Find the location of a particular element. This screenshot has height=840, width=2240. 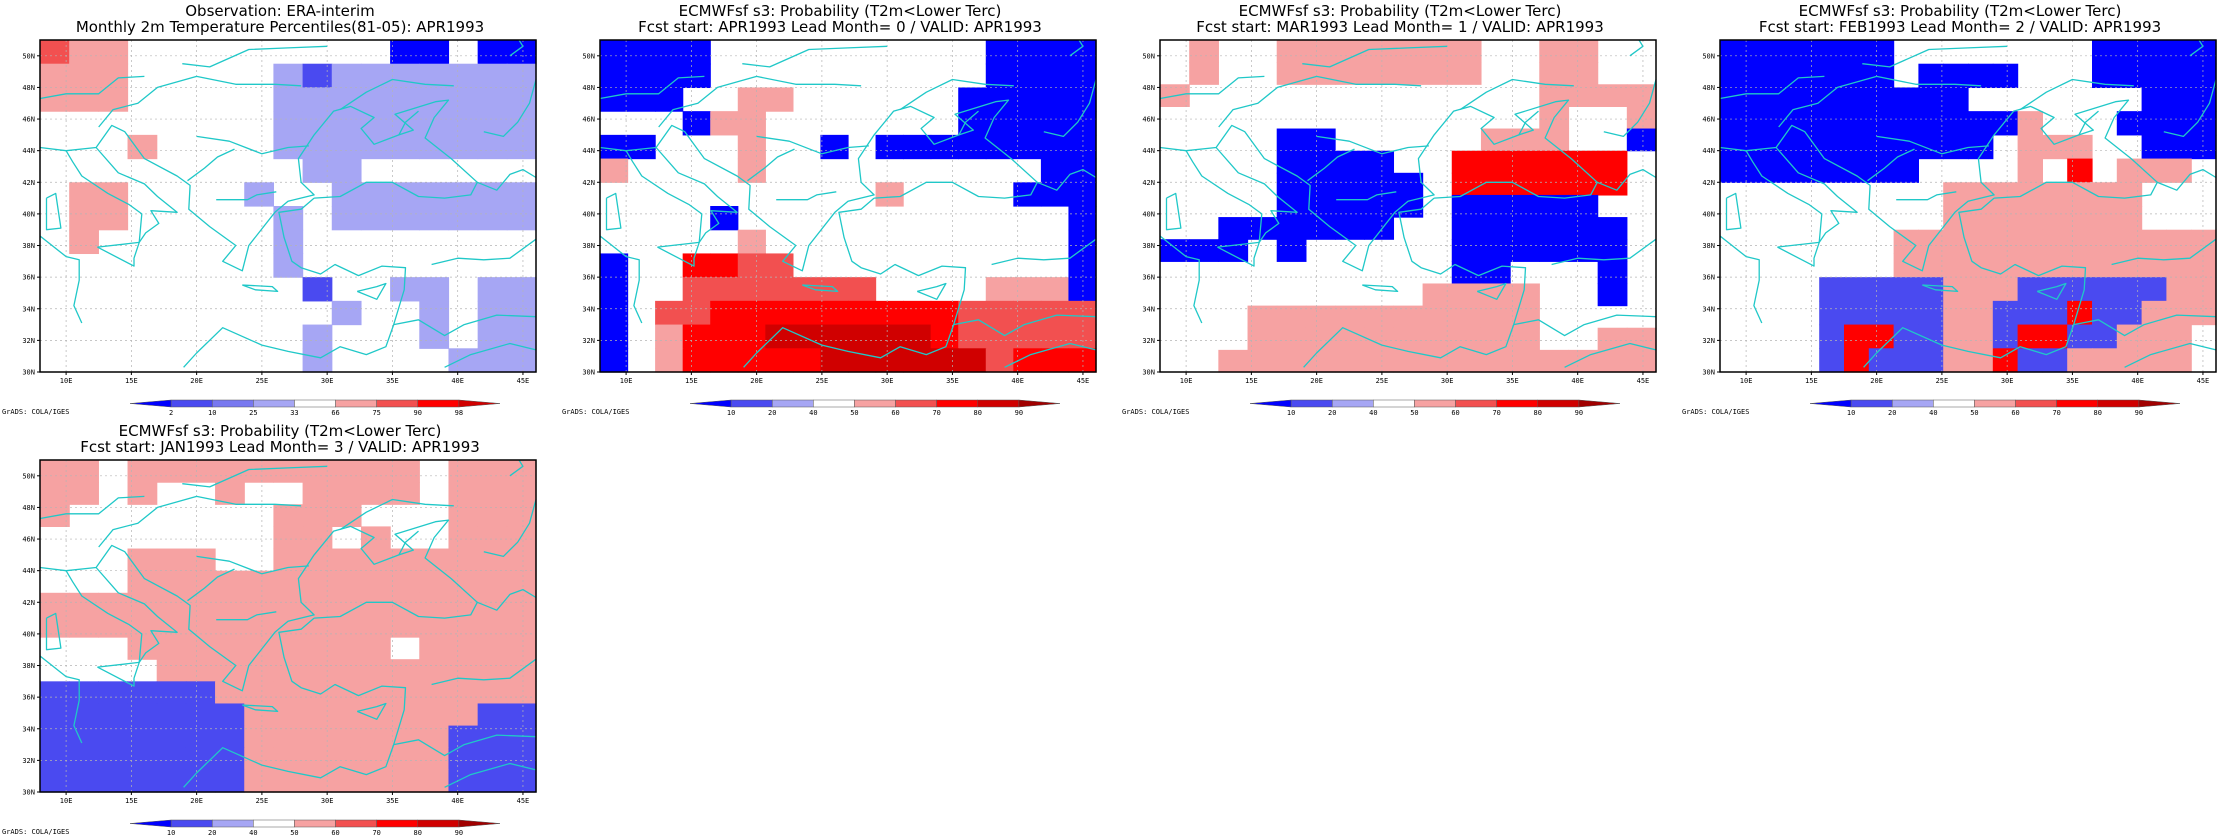

colorbar-label: 10 is located at coordinates (731, 413).